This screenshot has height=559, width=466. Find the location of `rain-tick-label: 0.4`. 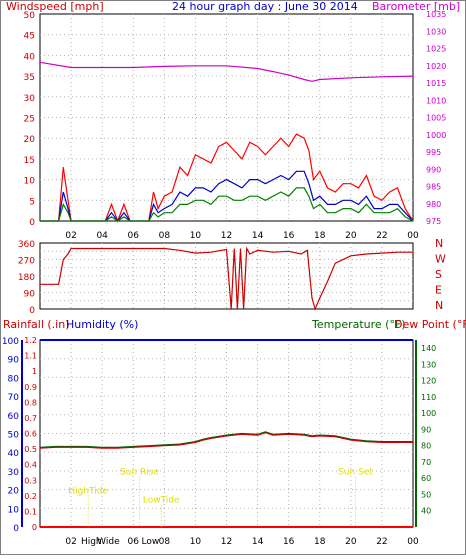

rain-tick-label: 0.4 is located at coordinates (30, 465).